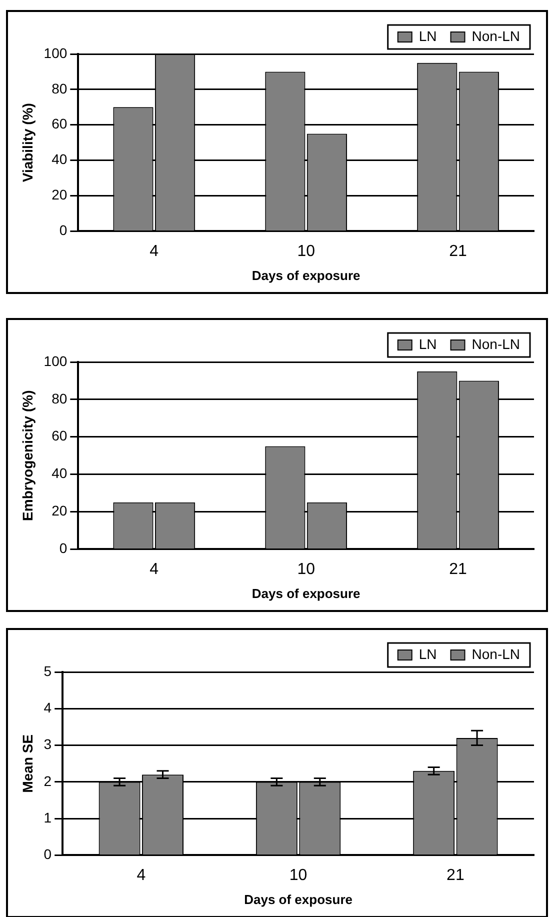  What do you see at coordinates (27, 455) in the screenshot?
I see `y-axis-title: Embryogenicity (%)` at bounding box center [27, 455].